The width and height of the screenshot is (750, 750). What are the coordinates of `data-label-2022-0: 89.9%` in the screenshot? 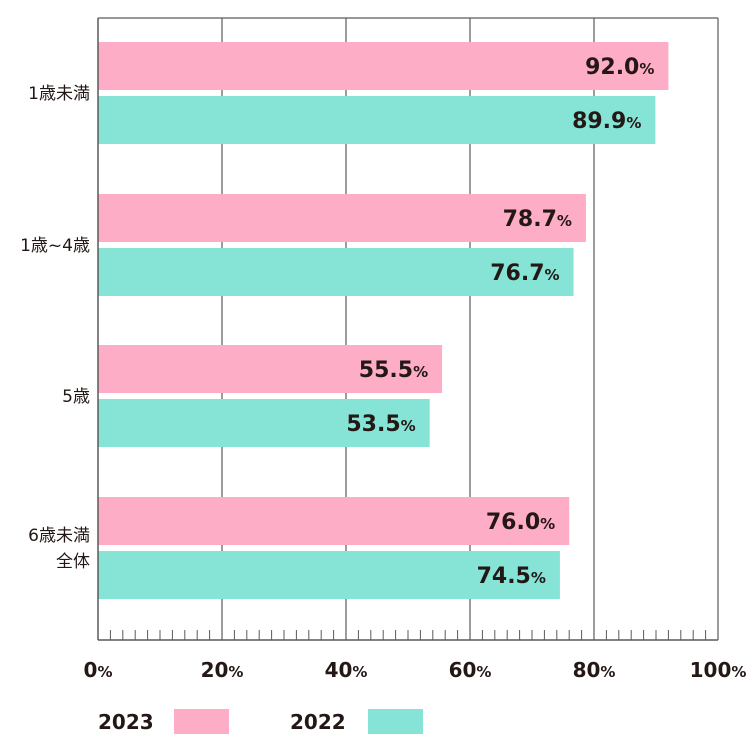 It's located at (606, 121).